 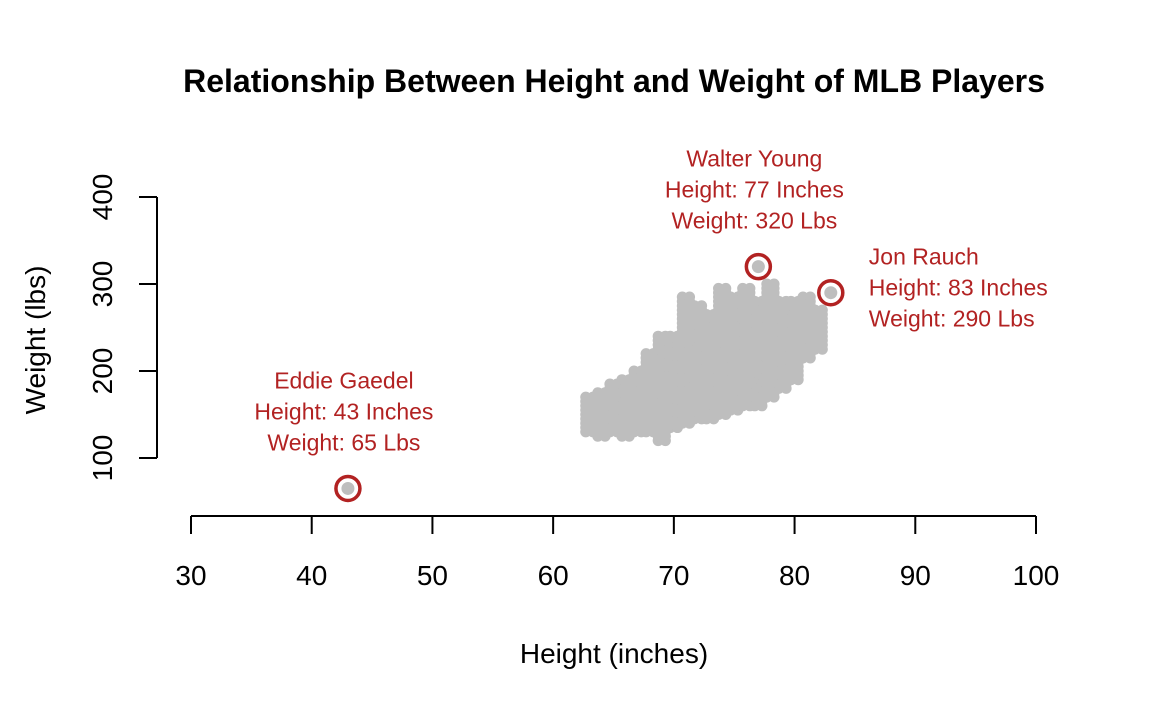 What do you see at coordinates (102, 284) in the screenshot?
I see `y-tick-label: 300` at bounding box center [102, 284].